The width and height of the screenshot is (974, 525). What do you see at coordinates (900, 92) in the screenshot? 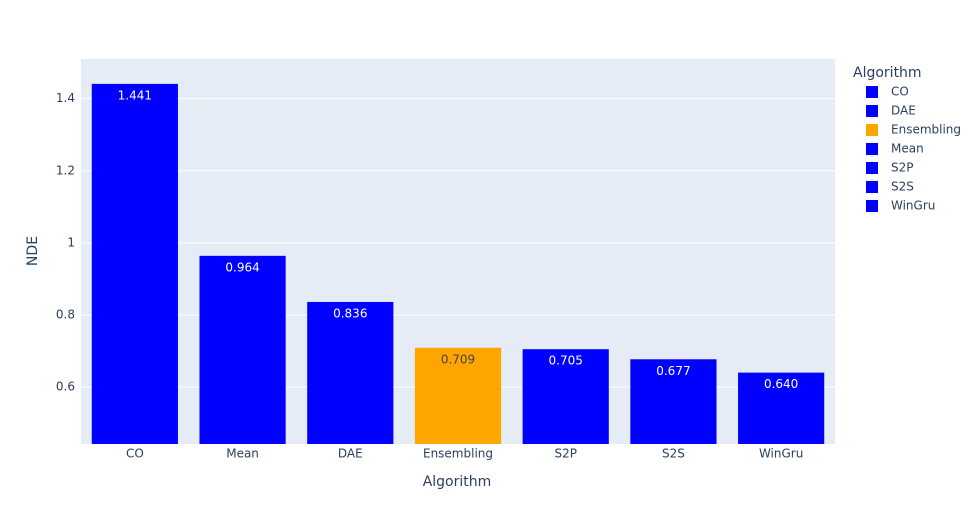
I see `legend-label: CO` at bounding box center [900, 92].